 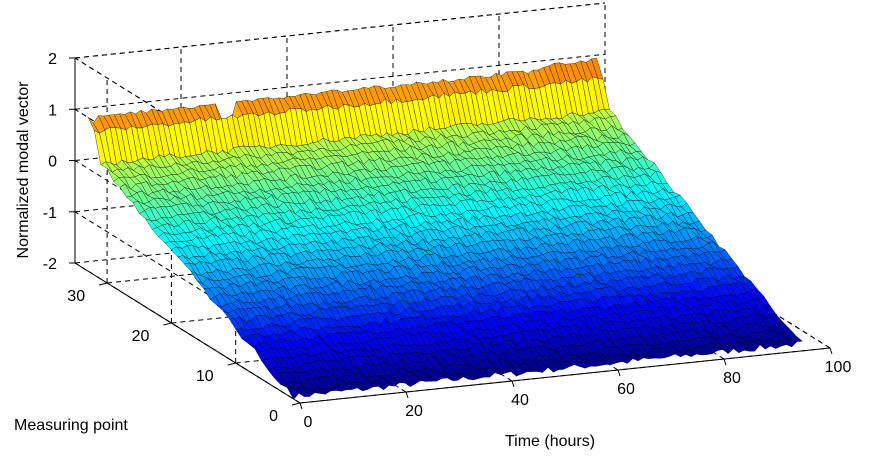 I want to click on x-tick-label: 40, so click(x=520, y=400).